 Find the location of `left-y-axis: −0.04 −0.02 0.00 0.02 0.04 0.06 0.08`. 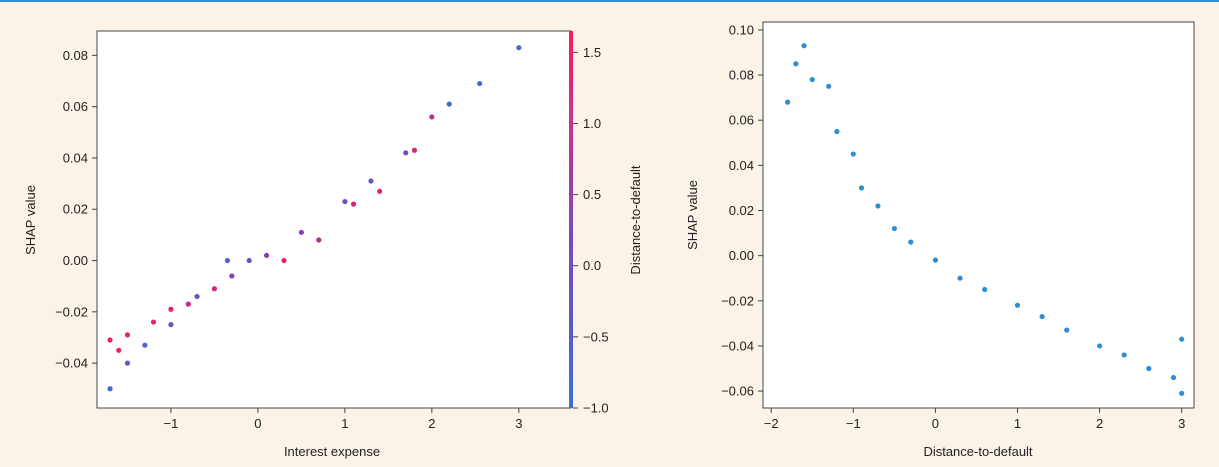

left-y-axis: −0.04 −0.02 0.00 0.02 0.04 0.06 0.08 is located at coordinates (76, 209).